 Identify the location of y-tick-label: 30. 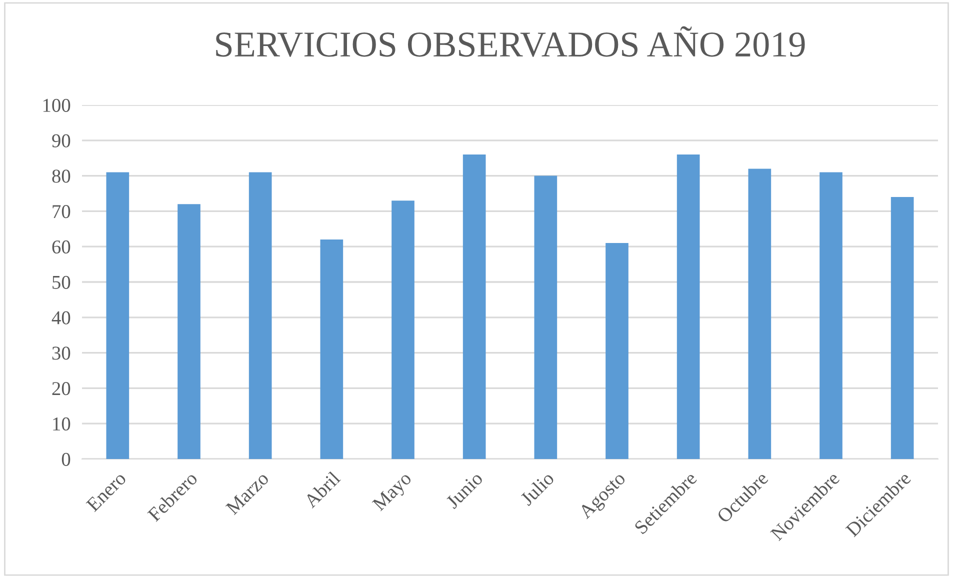
(61, 353).